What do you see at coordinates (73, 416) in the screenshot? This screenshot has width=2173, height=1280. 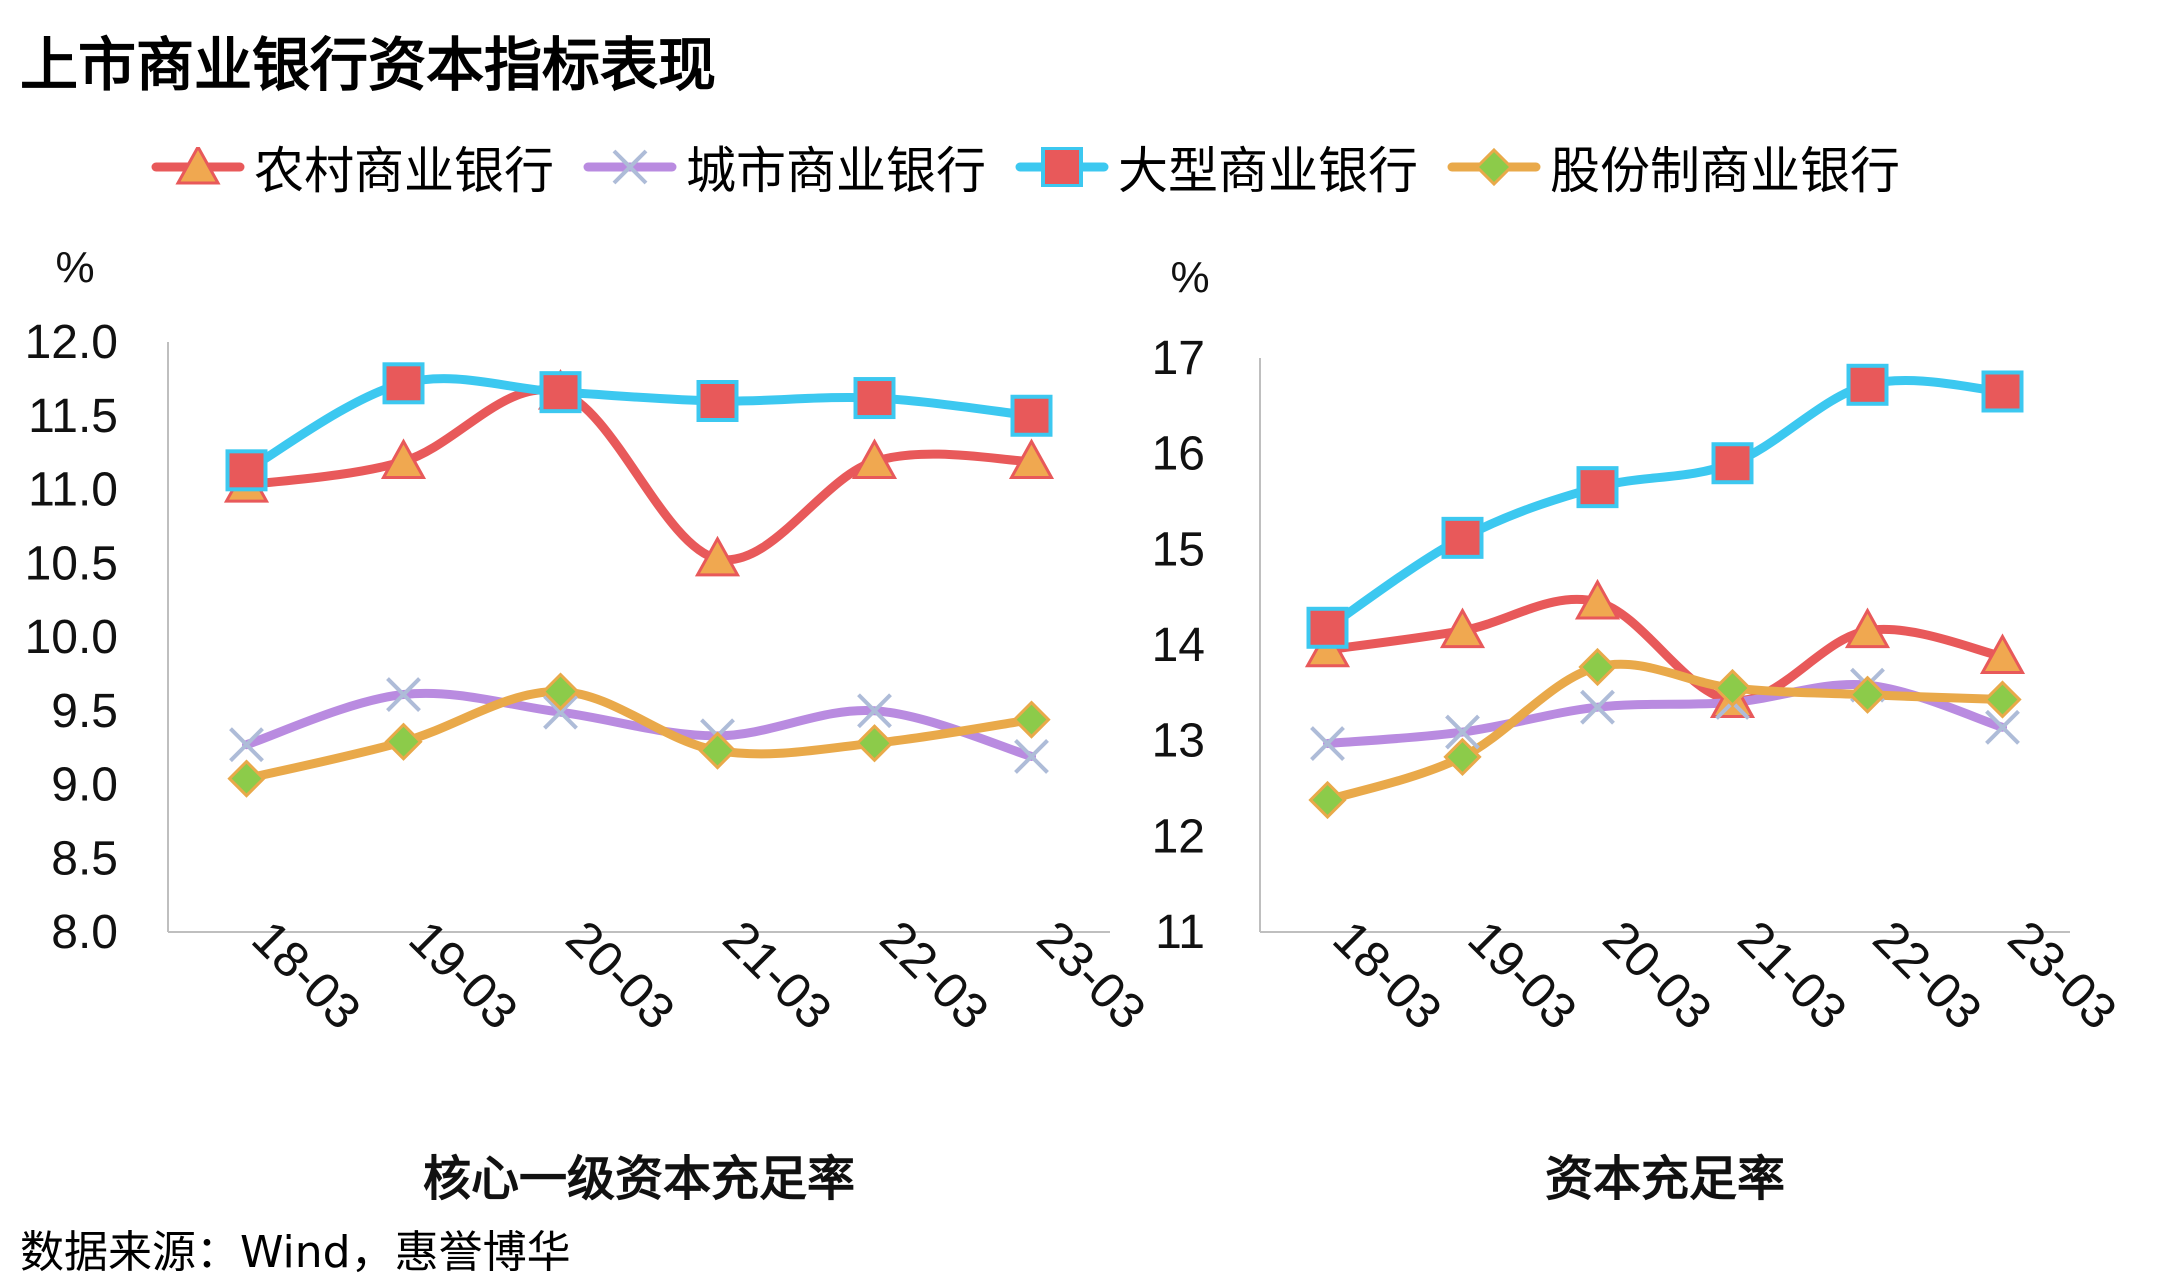 I see `y-tick-label: 11.5` at bounding box center [73, 416].